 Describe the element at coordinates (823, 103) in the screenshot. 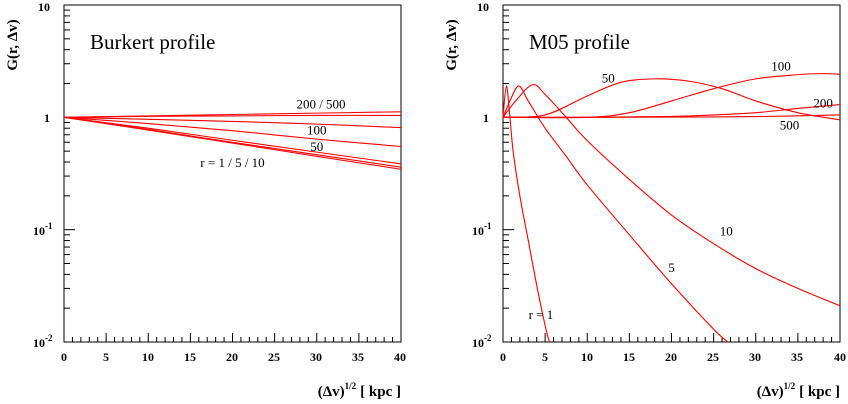

I see `curve-label: 200` at that location.